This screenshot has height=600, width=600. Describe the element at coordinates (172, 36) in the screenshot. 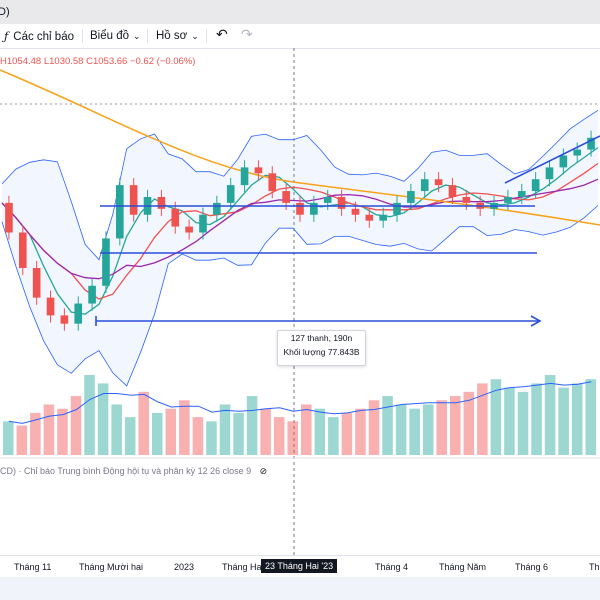

I see `profile-label: Hồ sơ` at that location.